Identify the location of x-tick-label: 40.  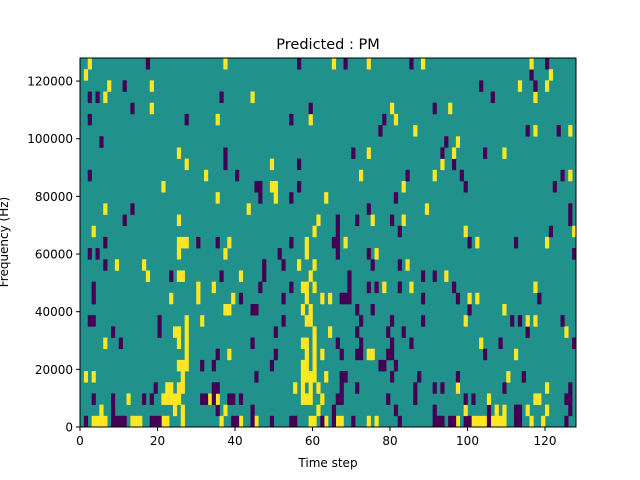
(234, 441).